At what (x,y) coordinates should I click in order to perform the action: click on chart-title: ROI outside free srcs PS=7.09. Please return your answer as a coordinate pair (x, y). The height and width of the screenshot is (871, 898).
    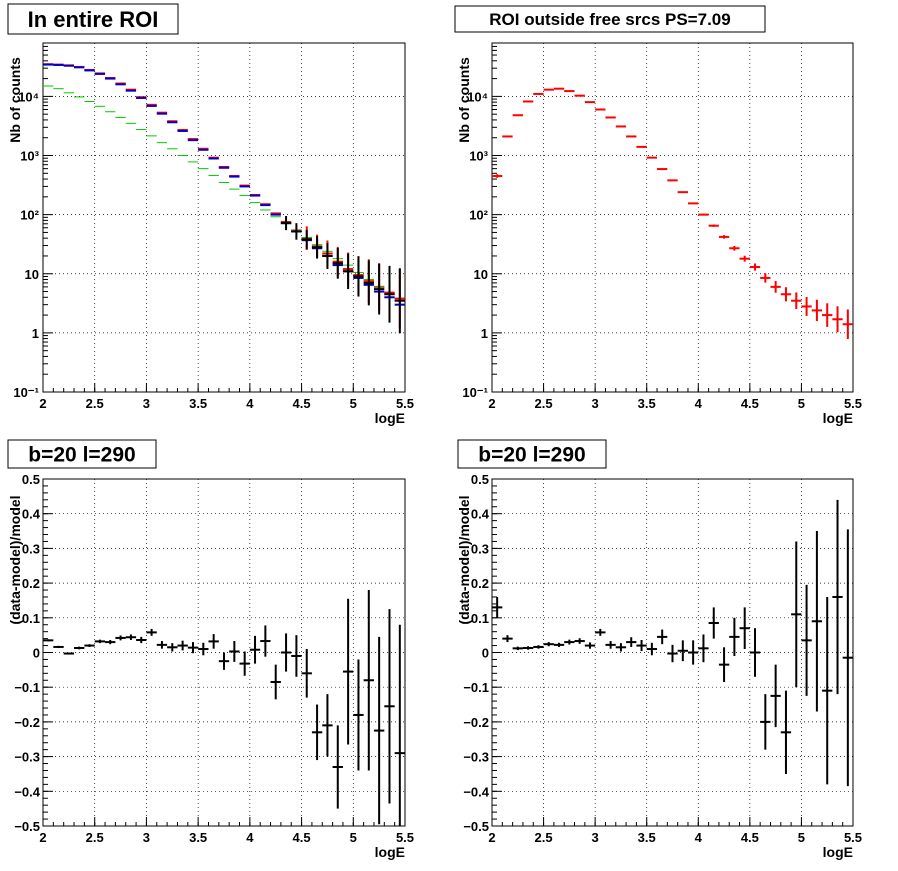
    Looking at the image, I should click on (609, 19).